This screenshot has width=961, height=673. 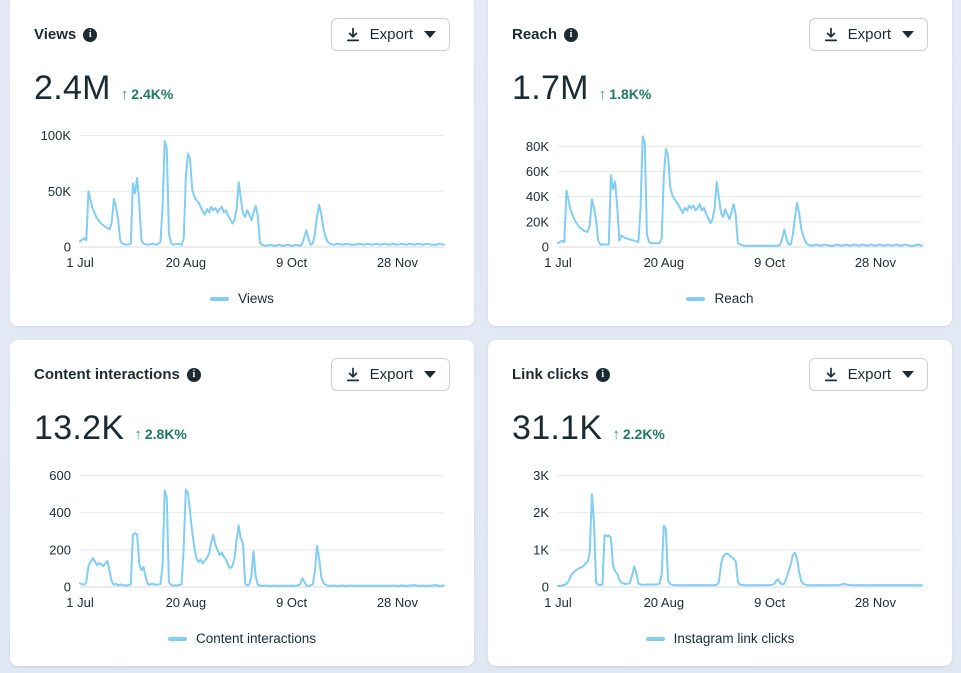 What do you see at coordinates (535, 34) in the screenshot?
I see `reach-card-title: Reach` at bounding box center [535, 34].